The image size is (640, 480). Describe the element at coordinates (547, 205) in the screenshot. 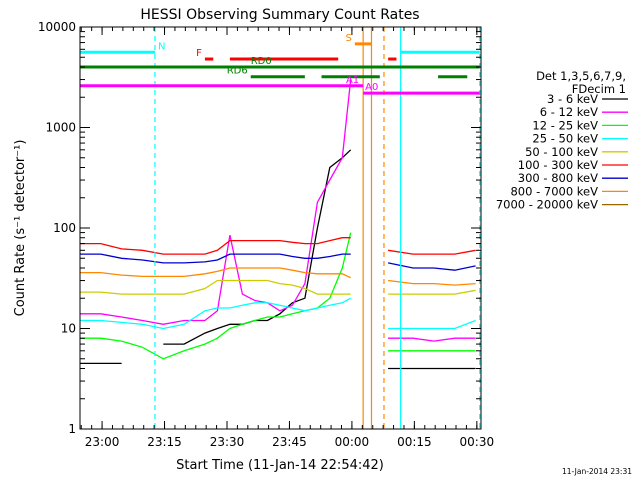

I see `legend-label-8: 7000 - 20000 keV` at that location.